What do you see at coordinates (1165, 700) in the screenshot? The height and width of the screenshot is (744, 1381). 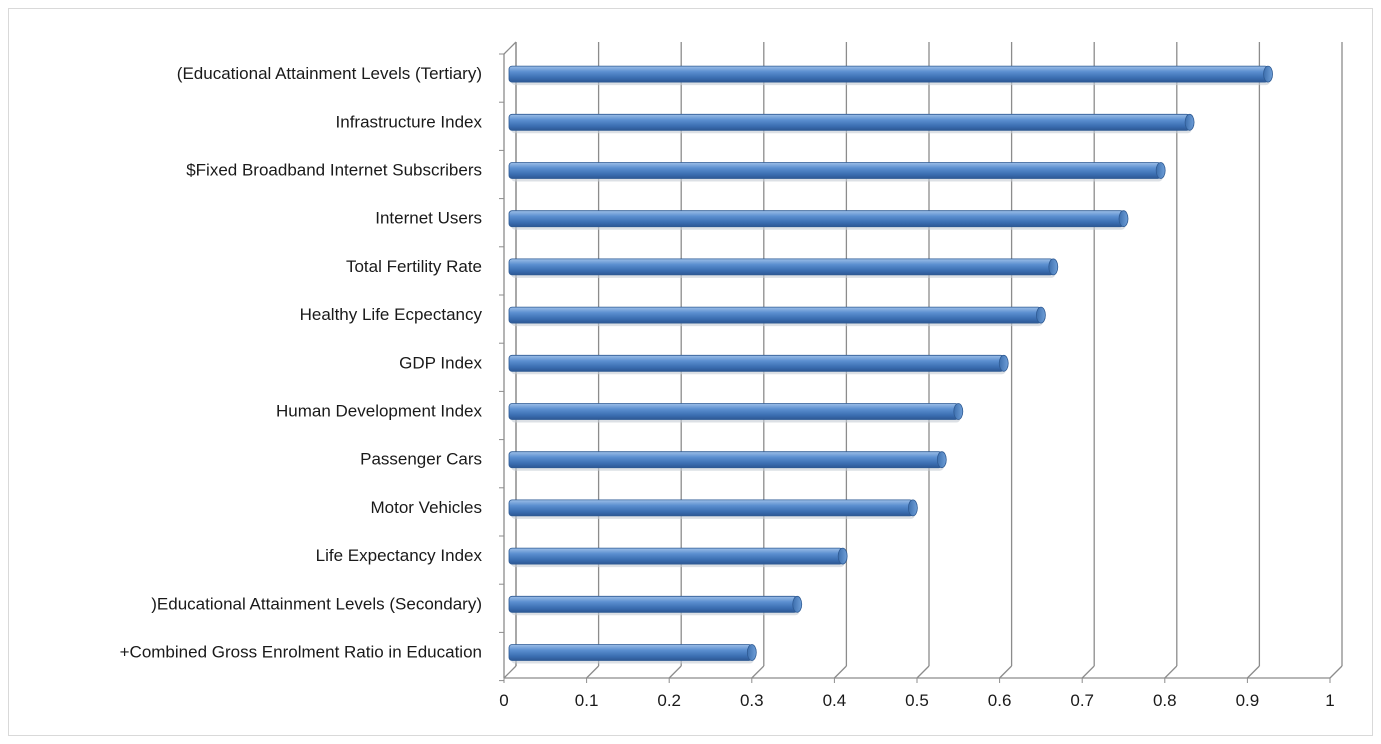 I see `x-tick-label: 0.8` at bounding box center [1165, 700].